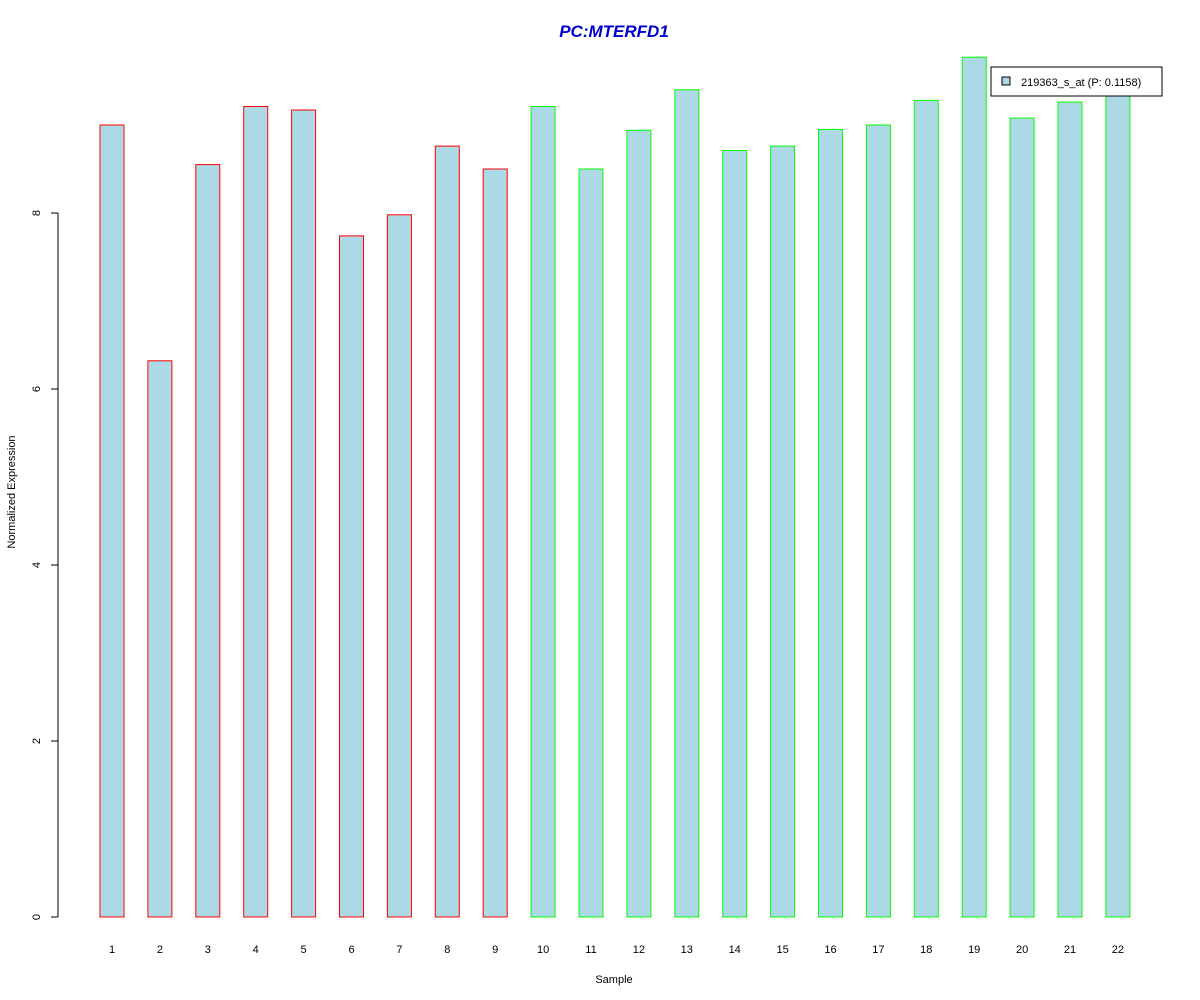  What do you see at coordinates (543, 950) in the screenshot?
I see `x-tick-label: 10` at bounding box center [543, 950].